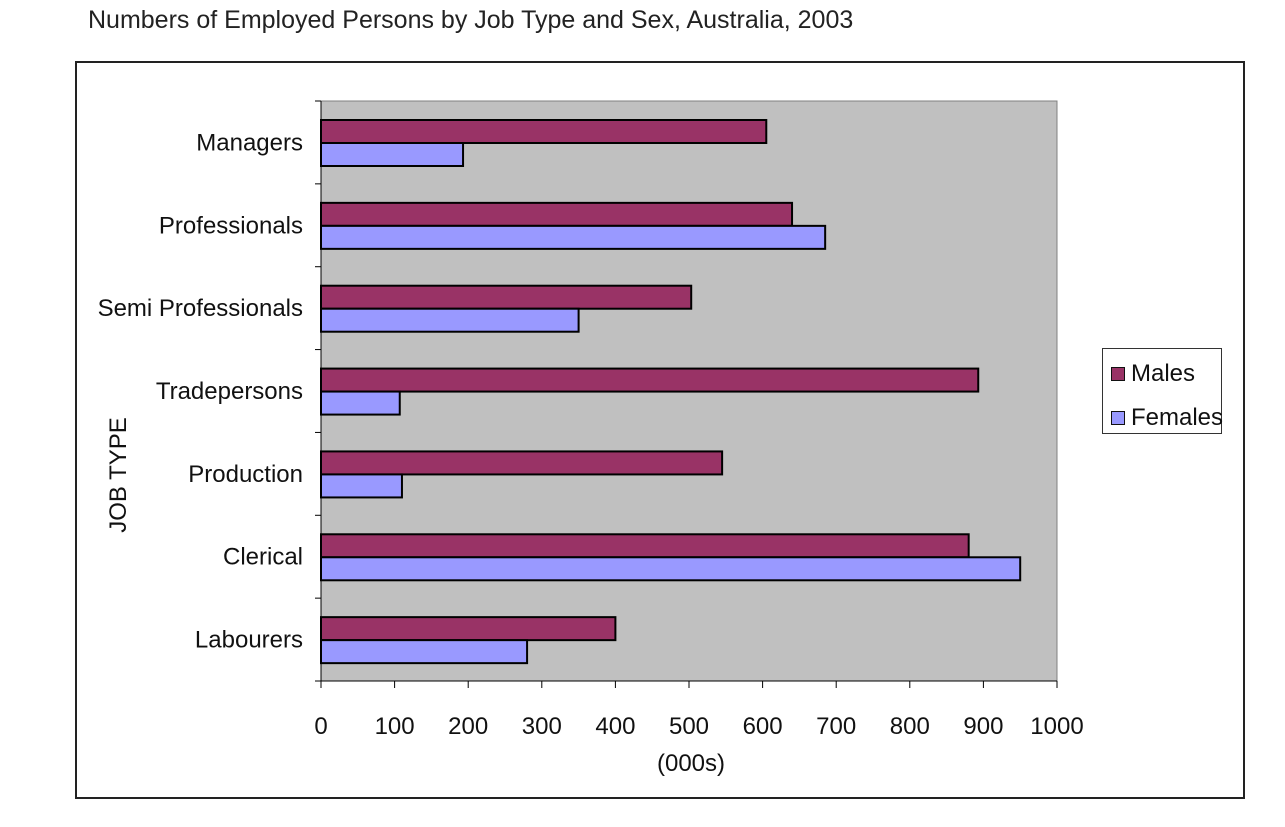 This screenshot has width=1285, height=827. Describe the element at coordinates (544, 131) in the screenshot. I see `bar-males-managers` at that location.